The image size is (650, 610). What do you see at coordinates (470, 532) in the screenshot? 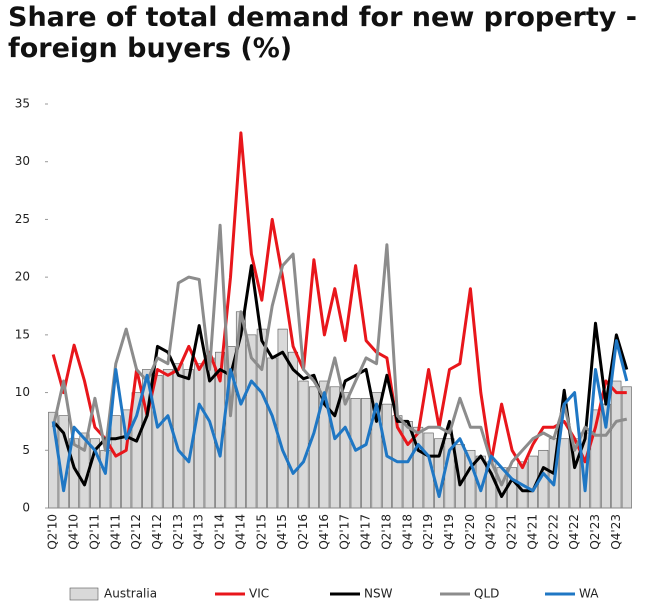
I see `x-tick-label: Q2'20` at bounding box center [470, 532].